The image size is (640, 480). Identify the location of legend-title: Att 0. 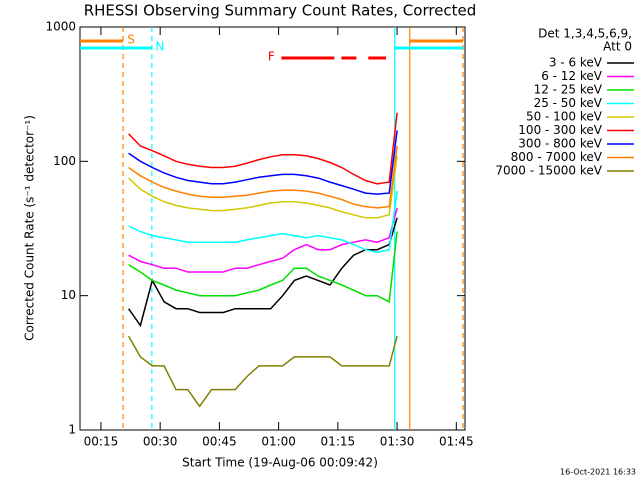
(617, 47).